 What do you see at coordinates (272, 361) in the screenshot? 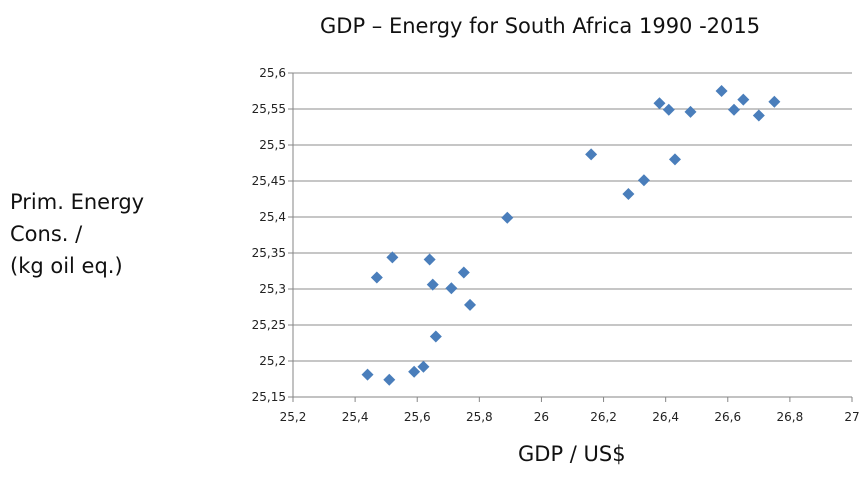
I see `y-tick-label: 25,2` at bounding box center [272, 361].